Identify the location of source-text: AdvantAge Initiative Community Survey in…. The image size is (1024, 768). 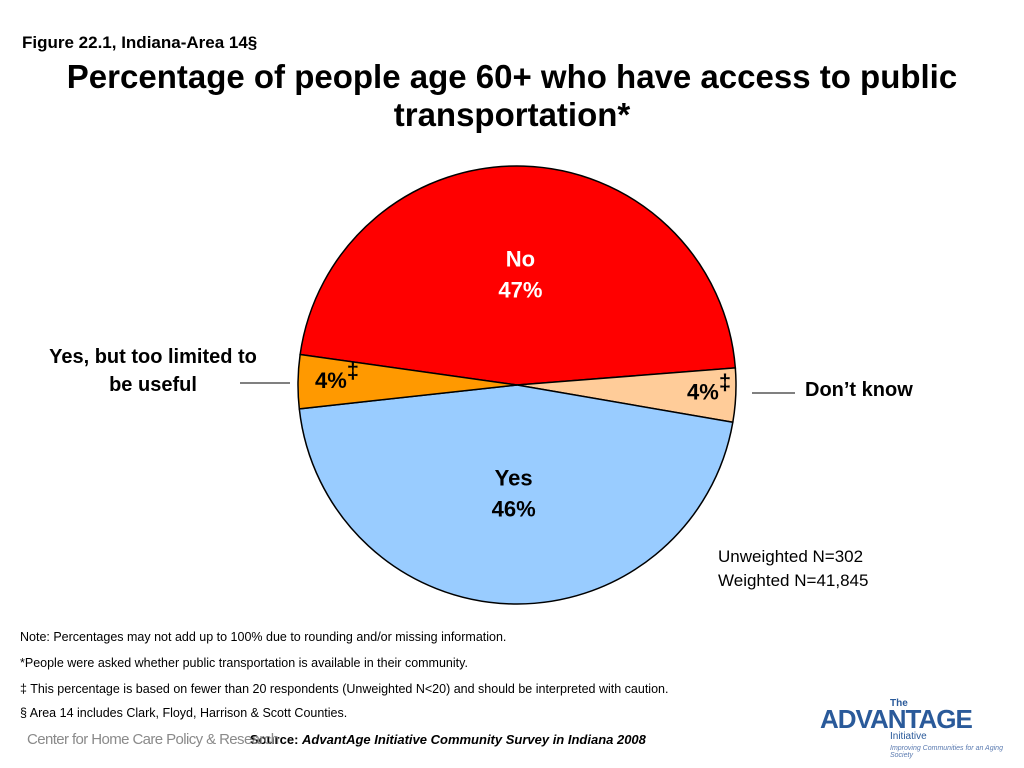
(474, 739).